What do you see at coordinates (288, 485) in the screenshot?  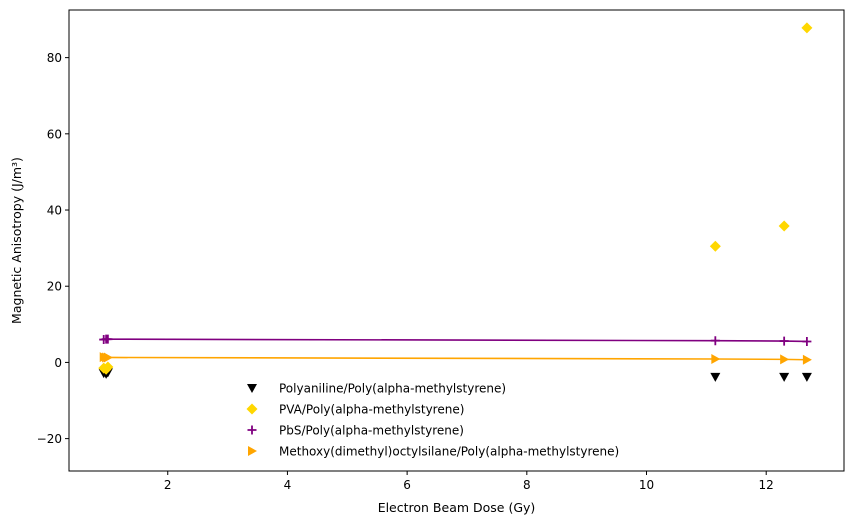 I see `x-tick-label: 4` at bounding box center [288, 485].